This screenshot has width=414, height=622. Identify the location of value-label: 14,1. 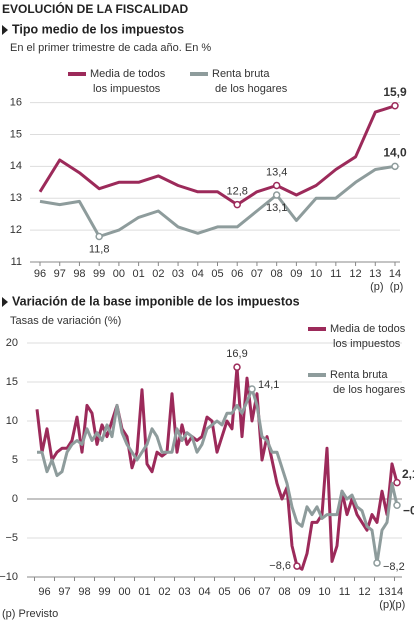
(268, 385).